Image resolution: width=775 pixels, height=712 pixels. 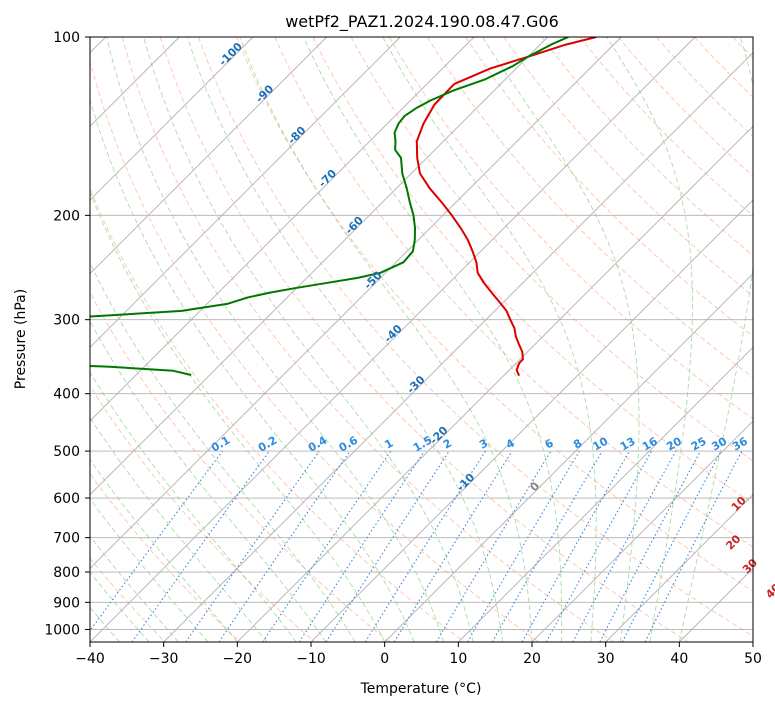 I want to click on y-tick-label: 500, so click(x=66, y=452).